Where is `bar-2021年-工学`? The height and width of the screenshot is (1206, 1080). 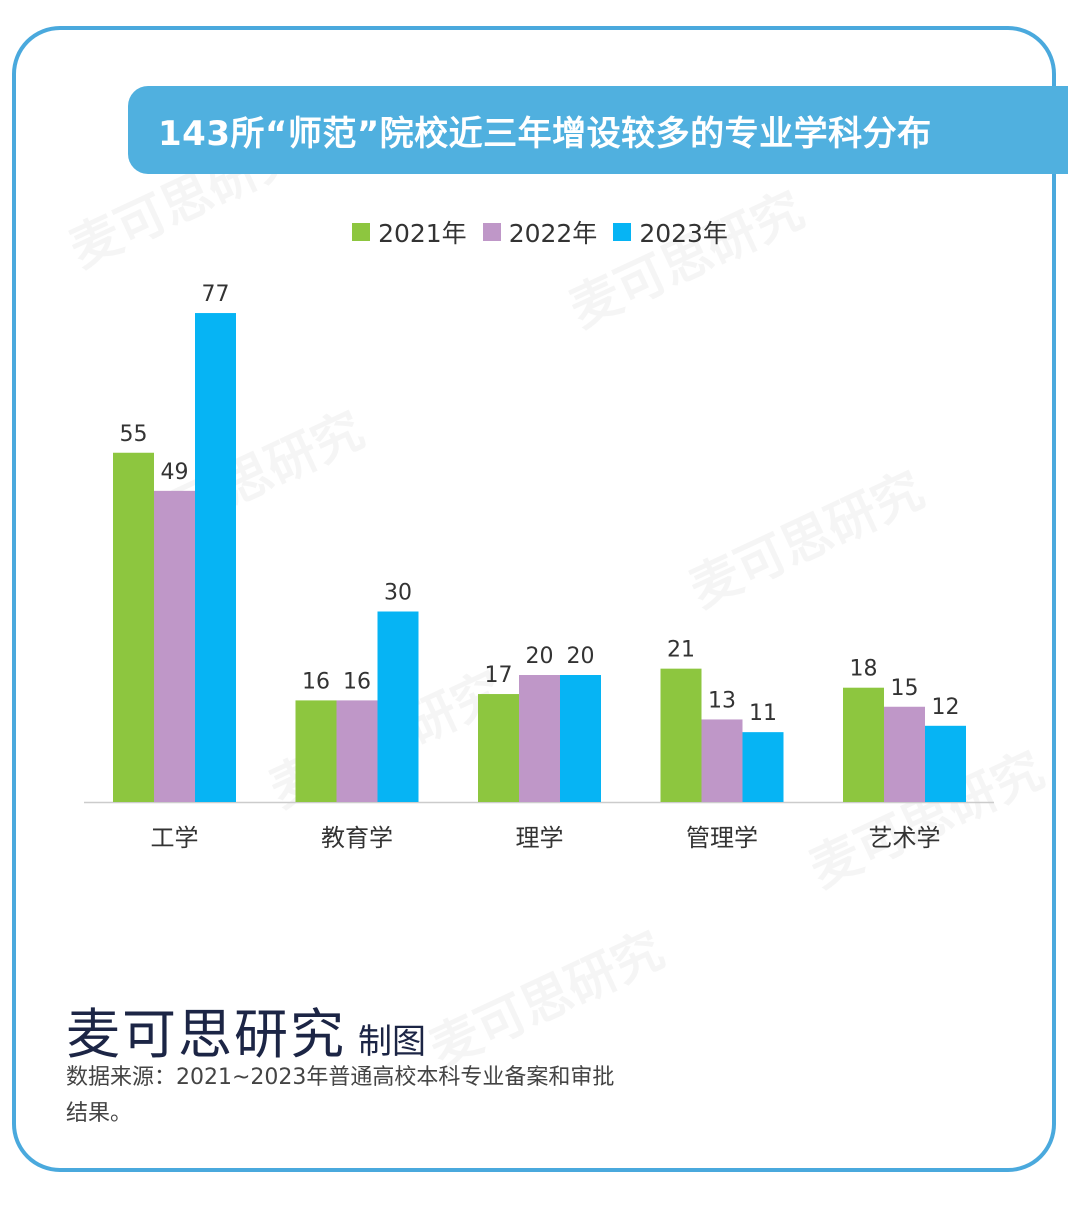 bar-2021年-工学 is located at coordinates (133, 627).